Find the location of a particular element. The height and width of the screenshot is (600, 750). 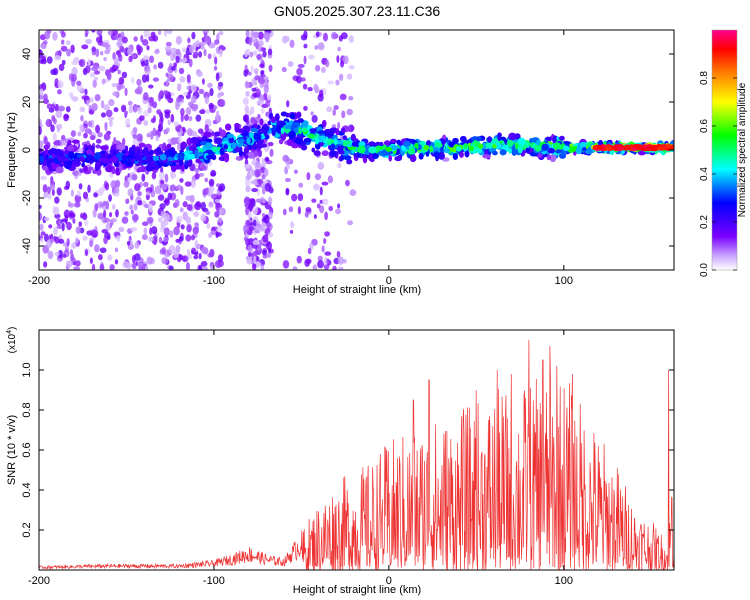

spectrogram-x-tick-label: -100 is located at coordinates (214, 281).